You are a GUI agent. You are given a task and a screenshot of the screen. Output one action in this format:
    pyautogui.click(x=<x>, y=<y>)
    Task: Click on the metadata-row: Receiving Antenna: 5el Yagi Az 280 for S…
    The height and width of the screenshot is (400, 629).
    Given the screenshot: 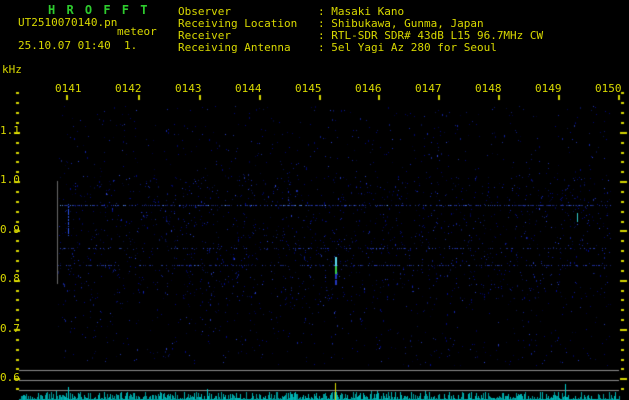 What is the action you would take?
    pyautogui.click(x=360, y=48)
    